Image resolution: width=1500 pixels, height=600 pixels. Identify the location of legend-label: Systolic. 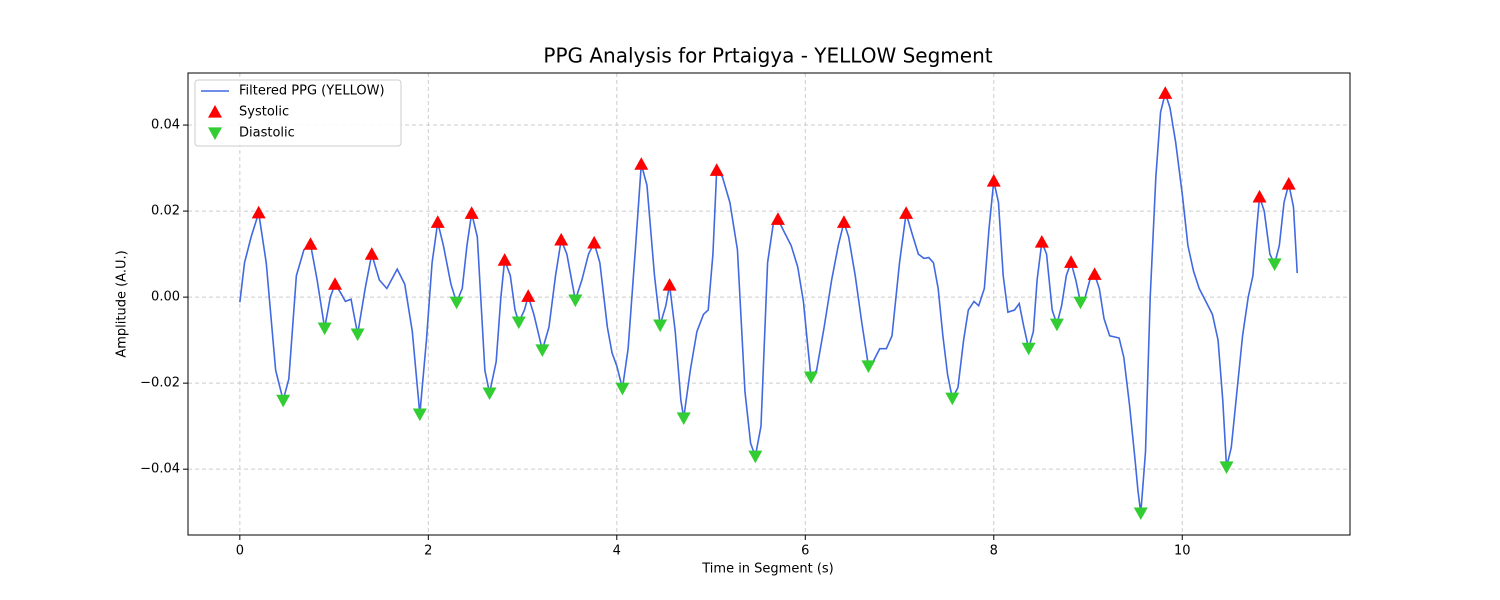
(264, 112).